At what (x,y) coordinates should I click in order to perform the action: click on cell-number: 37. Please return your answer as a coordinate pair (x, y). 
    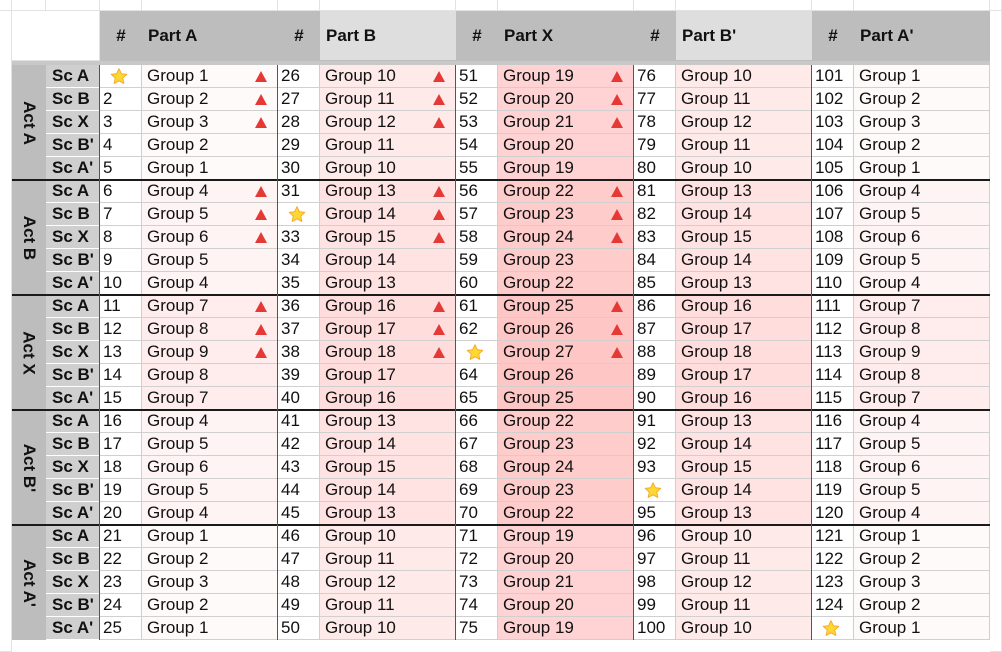
    Looking at the image, I should click on (299, 329).